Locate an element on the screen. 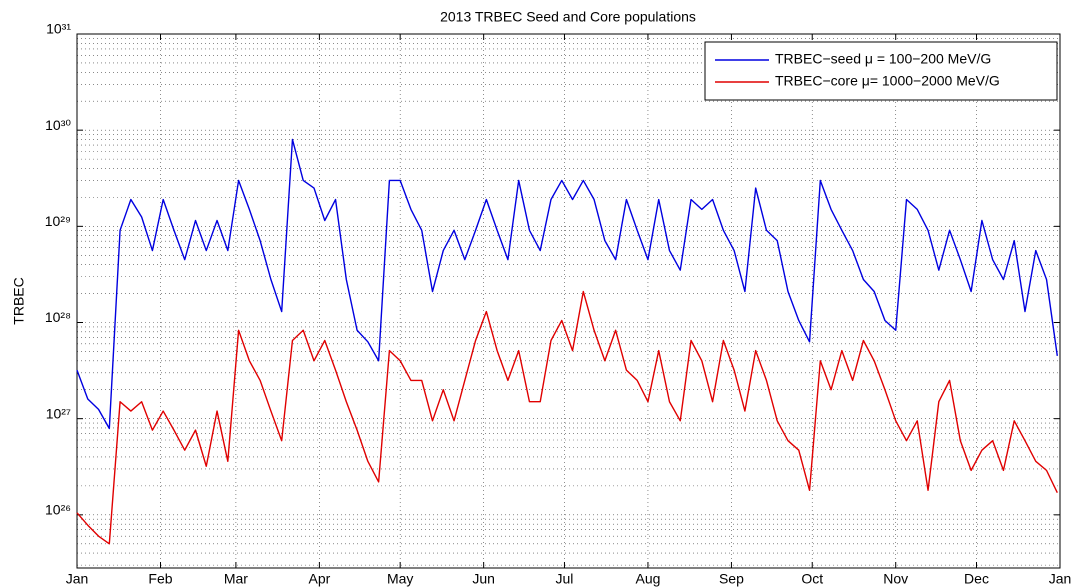 The image size is (1076, 588). chart-title: 2013 TRBEC Seed and Core populations is located at coordinates (568, 17).